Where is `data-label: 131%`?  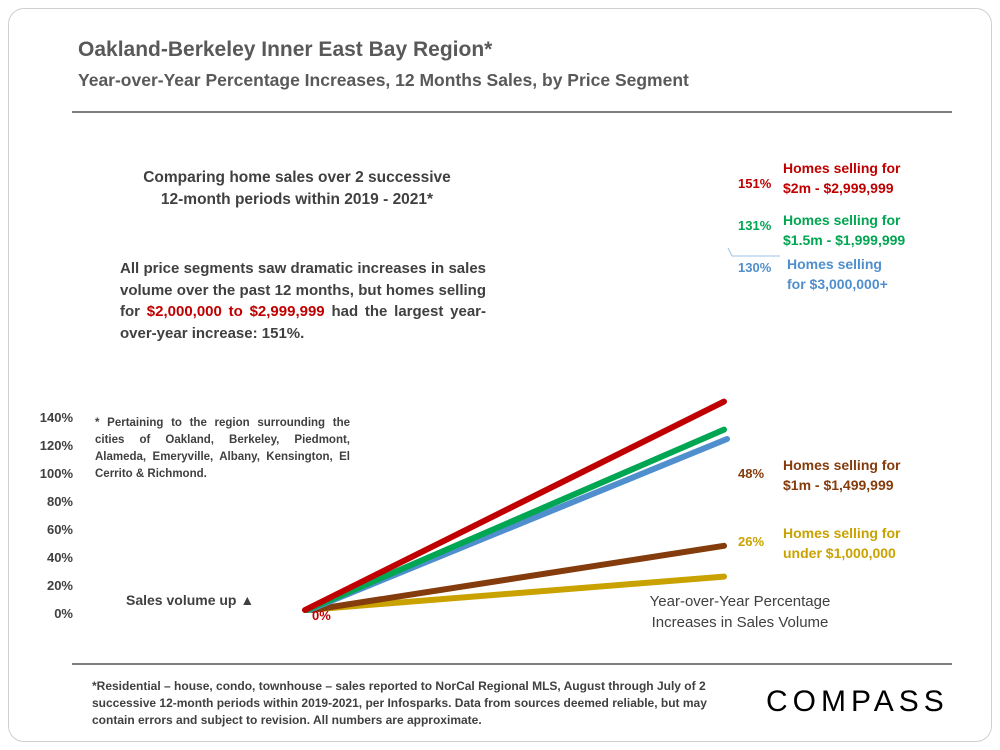 data-label: 131% is located at coordinates (755, 225).